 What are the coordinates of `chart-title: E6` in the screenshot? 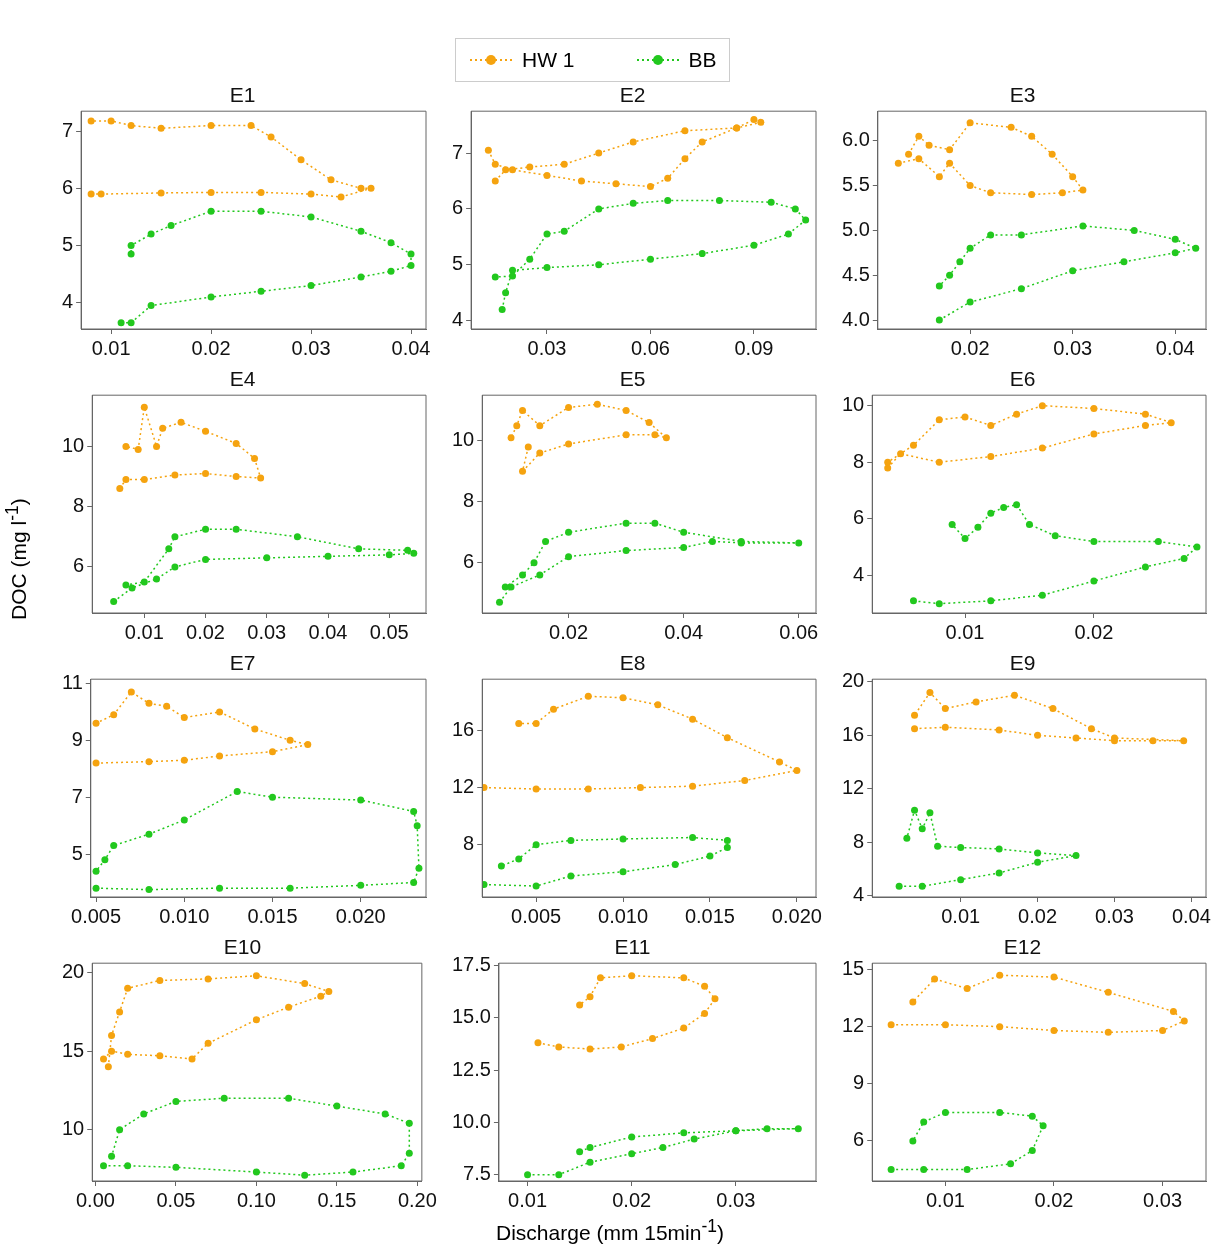 It's located at (1022, 379).